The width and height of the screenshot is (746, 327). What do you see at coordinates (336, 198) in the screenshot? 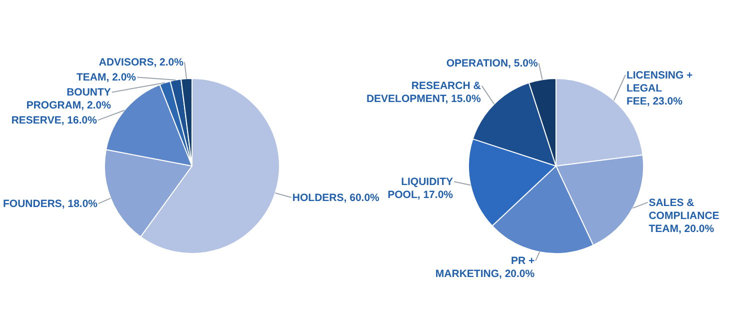
I see `slice-label: HOLDERS, 60.0%` at bounding box center [336, 198].